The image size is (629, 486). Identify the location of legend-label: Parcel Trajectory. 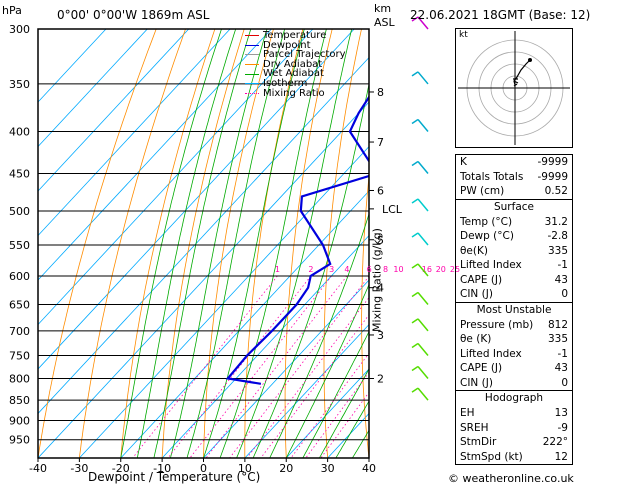
(304, 55).